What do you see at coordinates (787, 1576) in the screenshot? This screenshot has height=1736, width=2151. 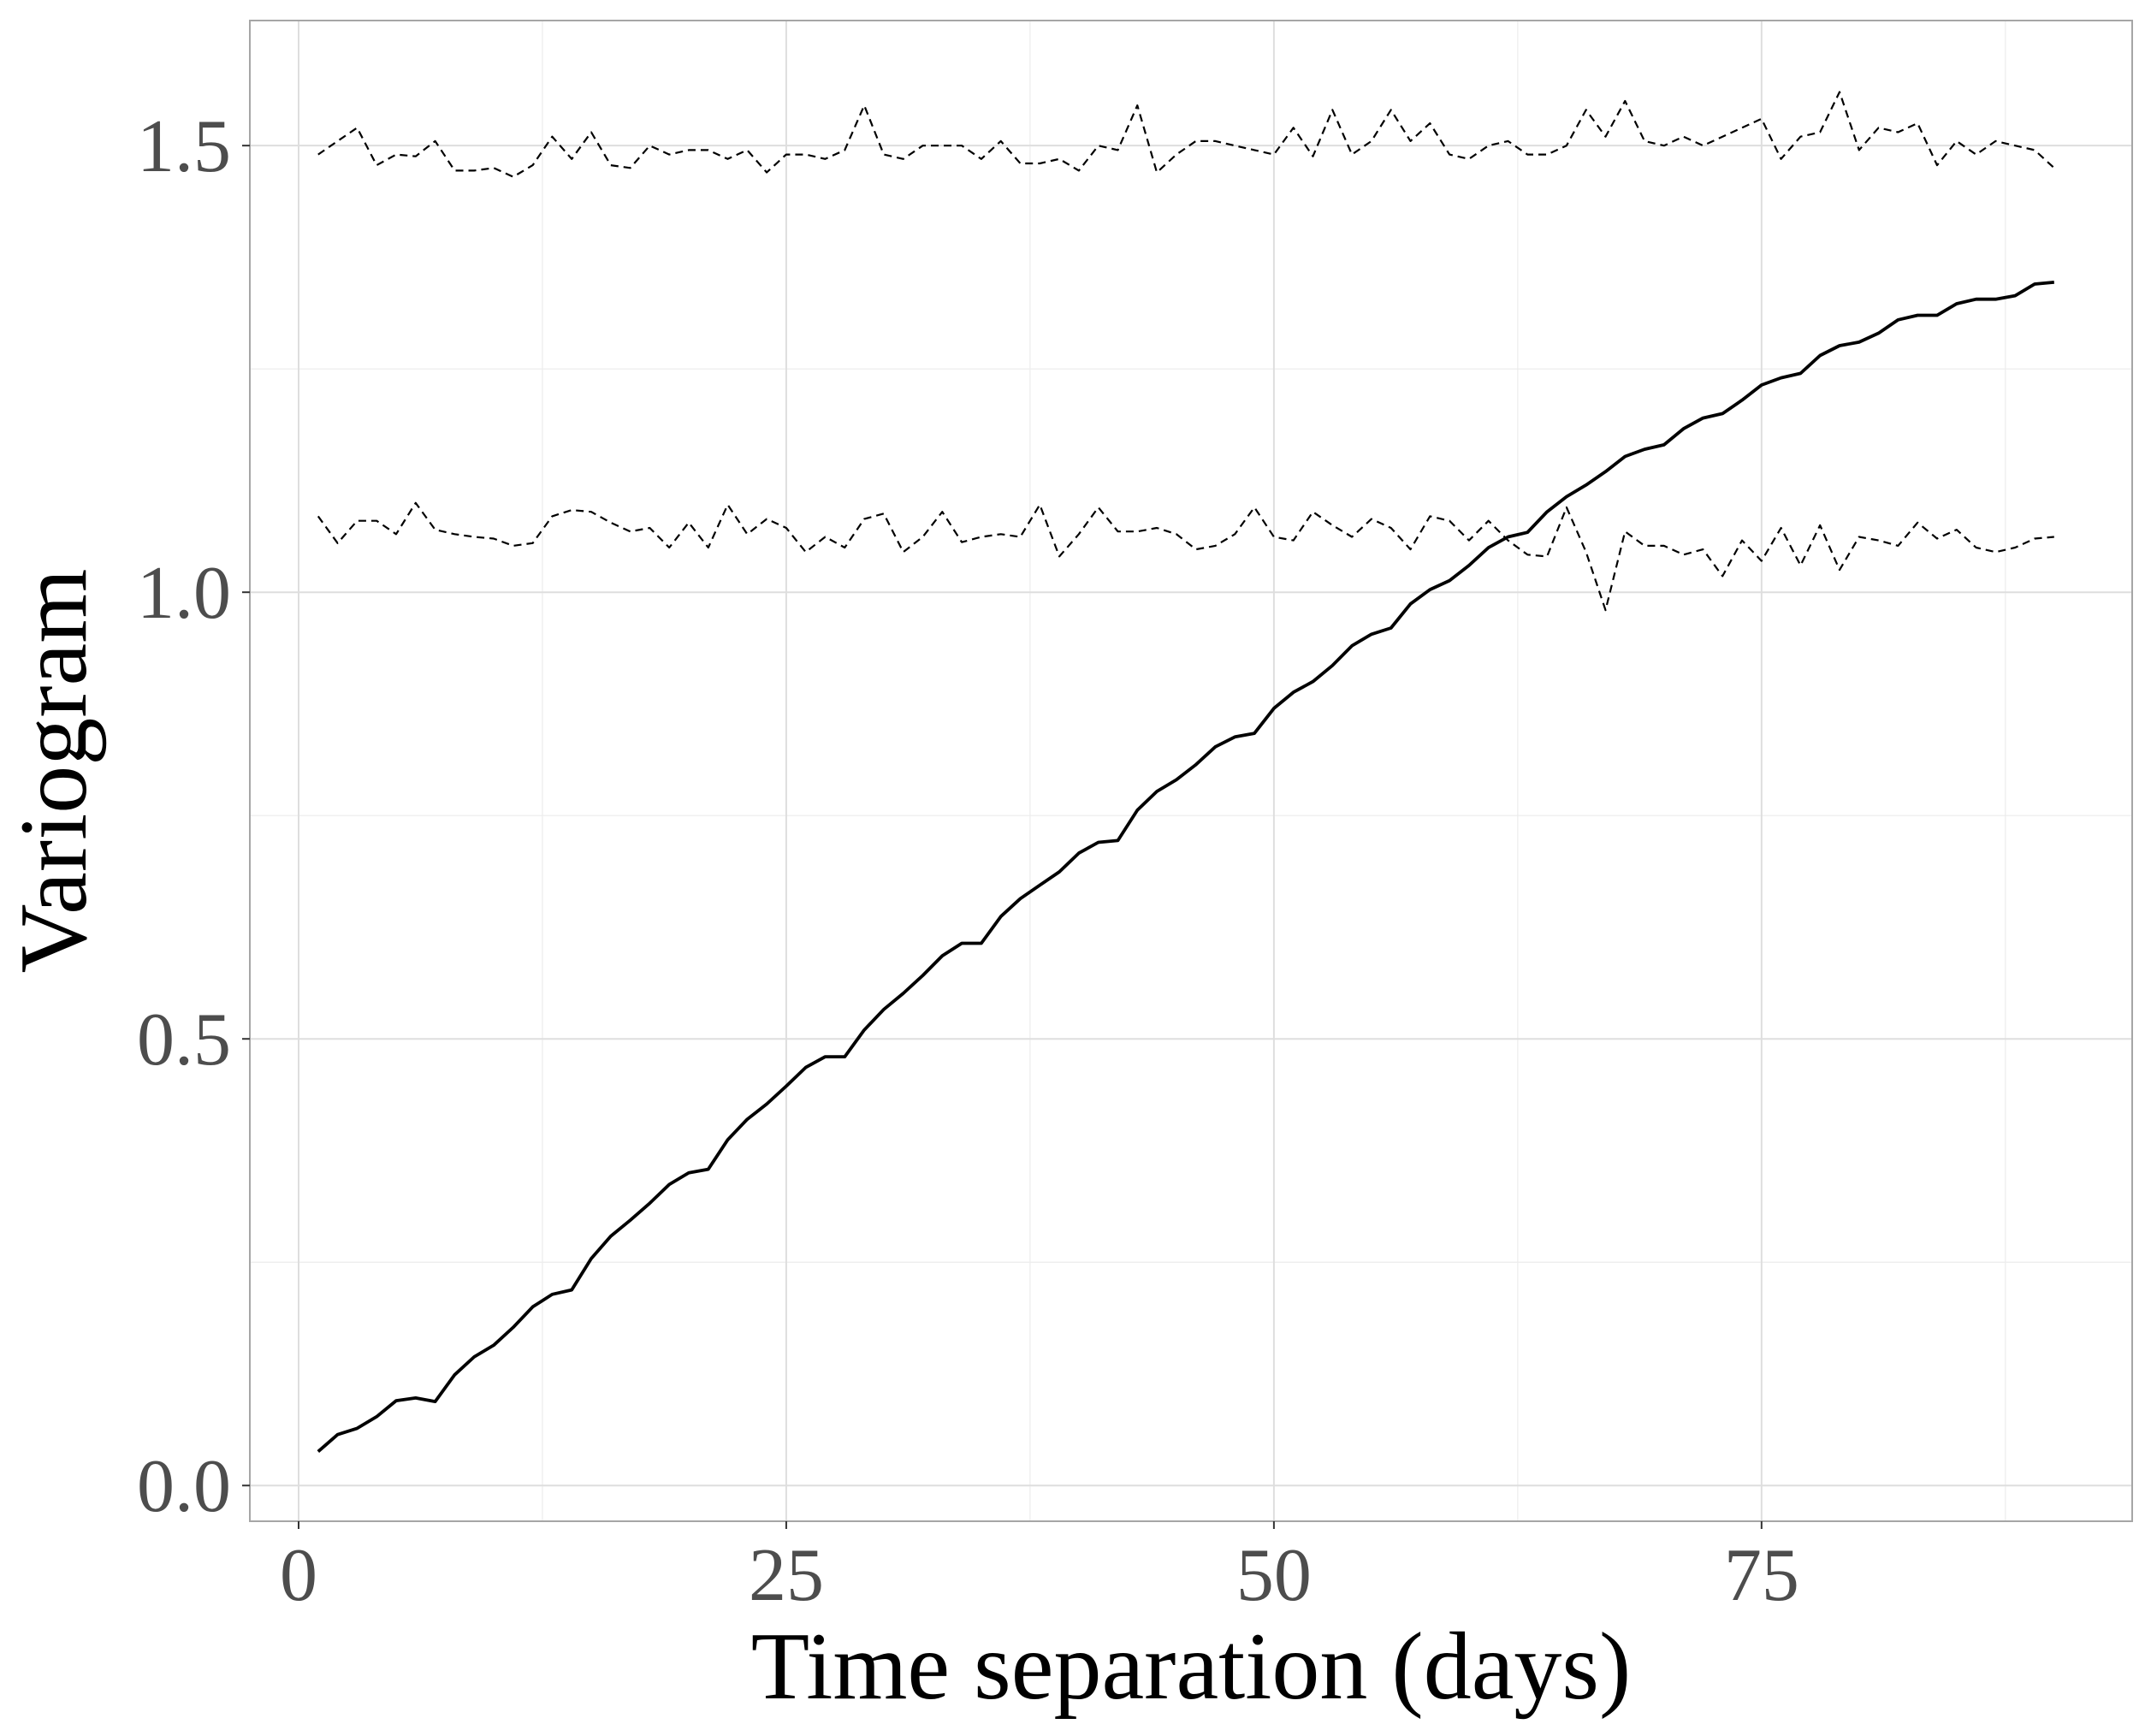 I see `x-tick-label: 25` at bounding box center [787, 1576].